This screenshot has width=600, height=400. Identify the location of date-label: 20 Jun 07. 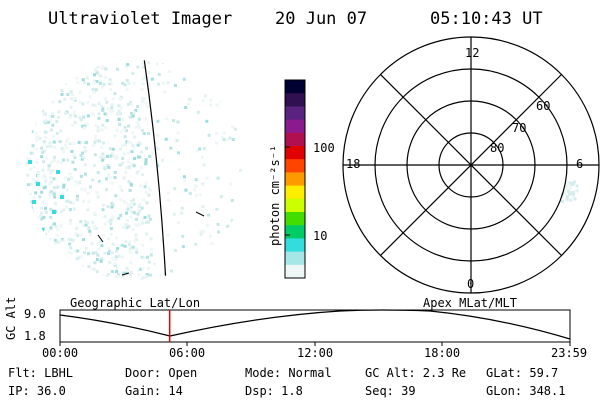
(321, 19).